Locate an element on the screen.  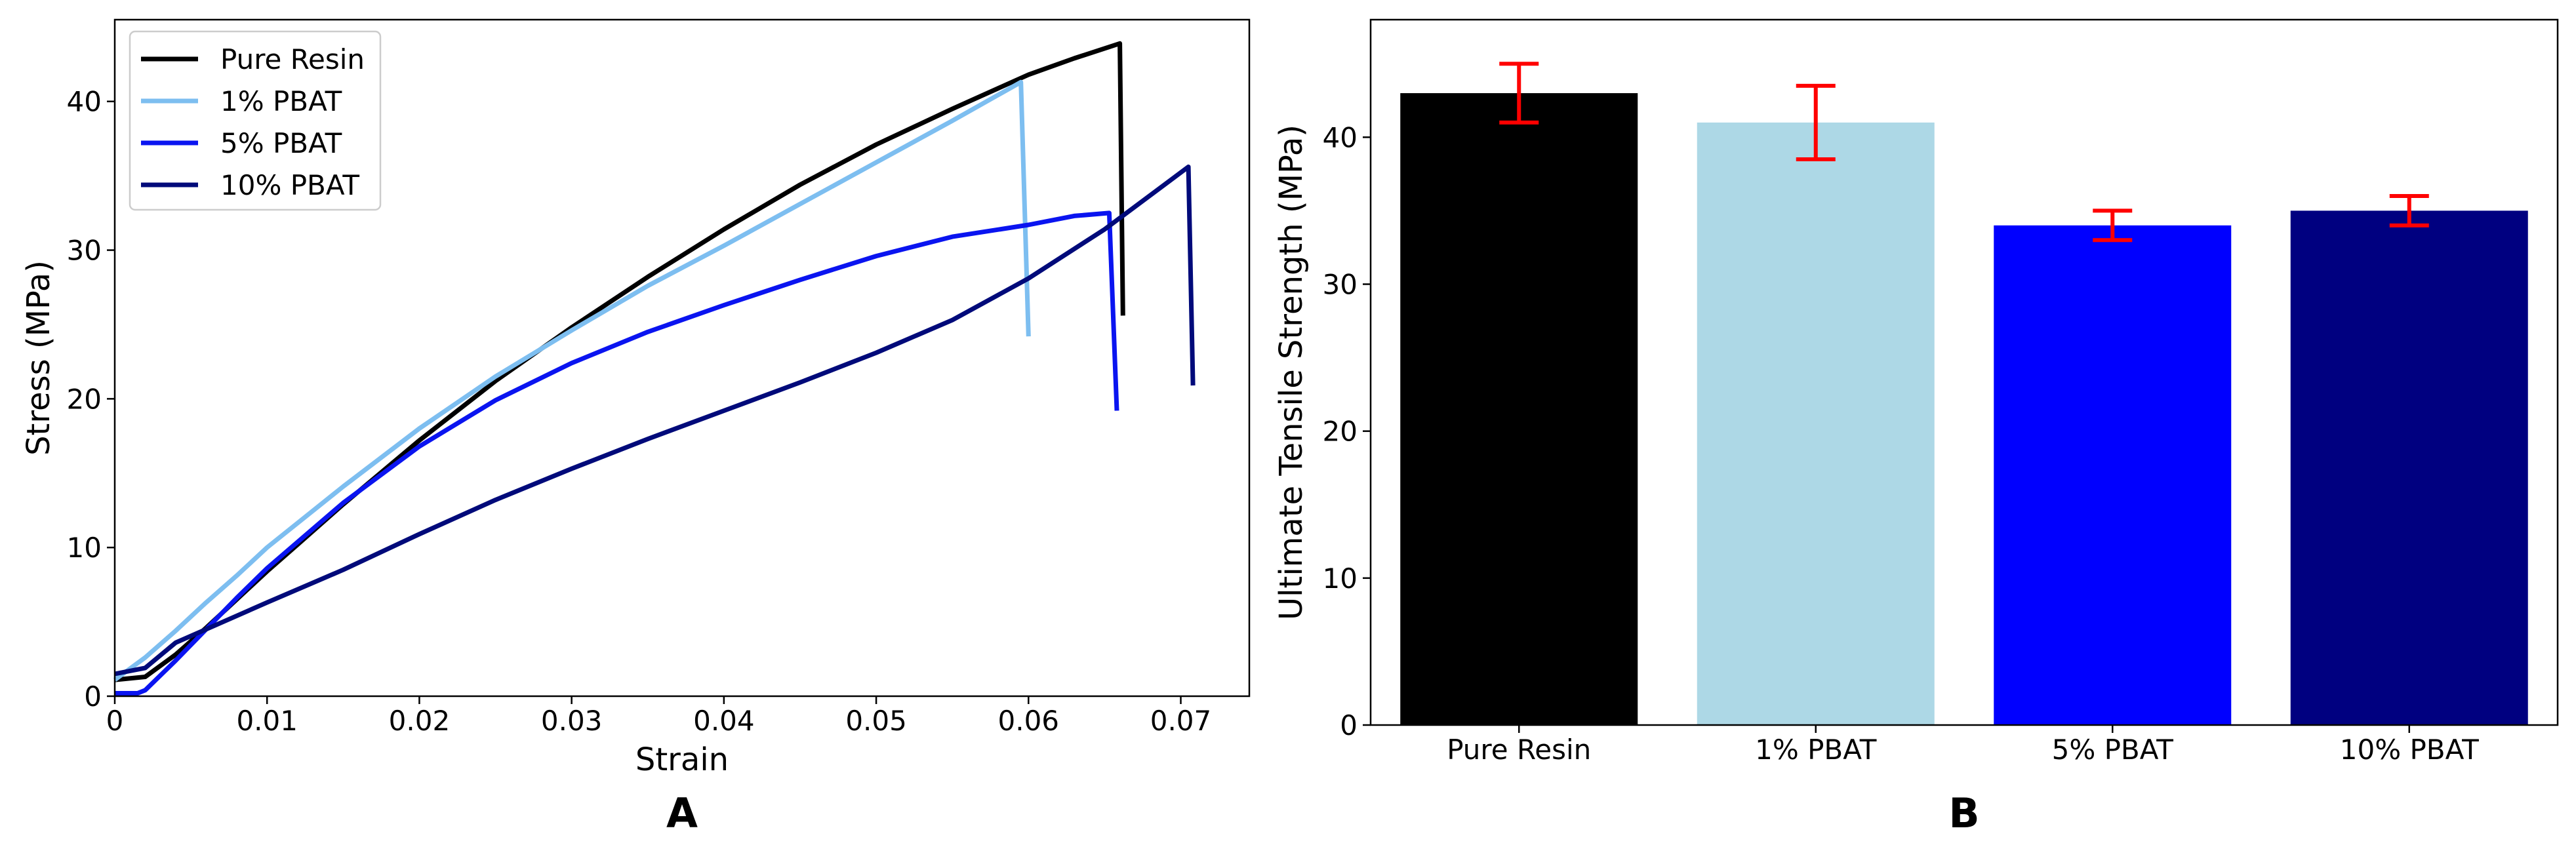
y-tick-label-a: 0 is located at coordinates (93, 696).